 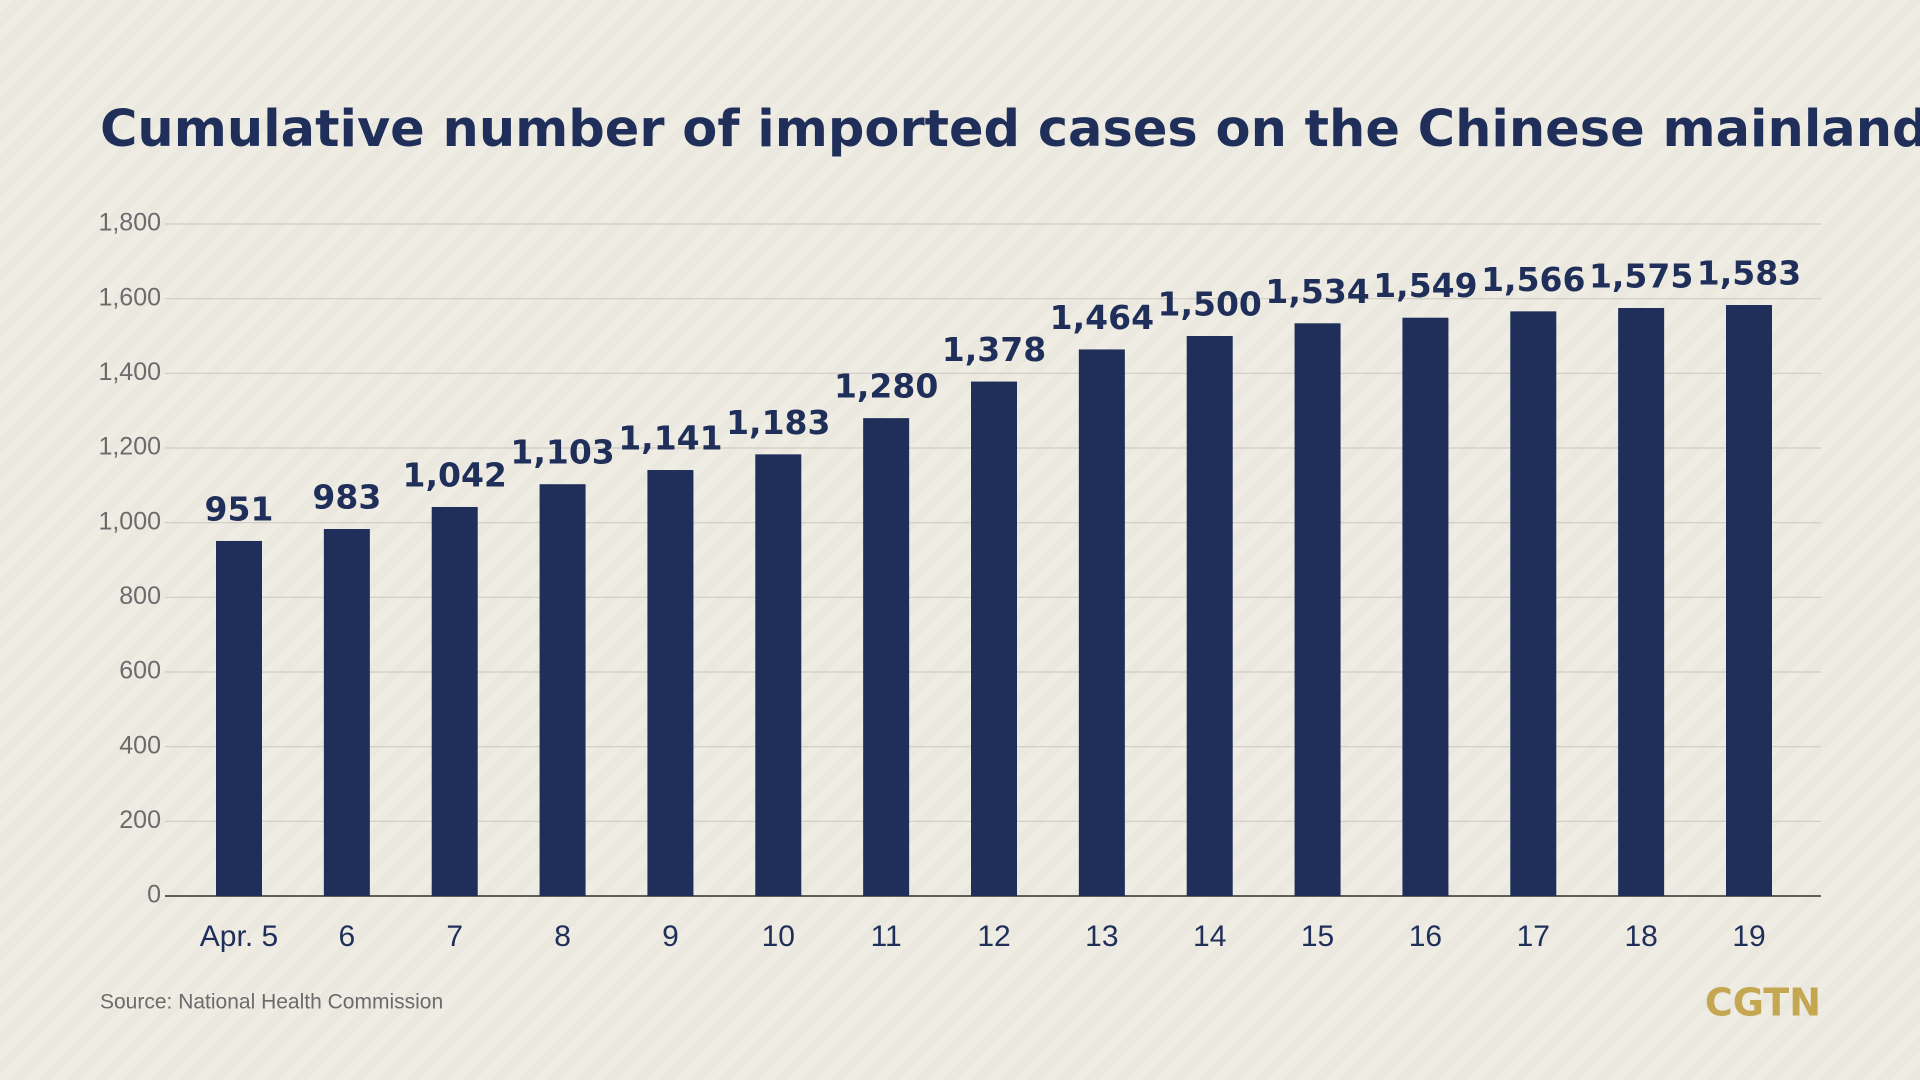 What do you see at coordinates (1210, 304) in the screenshot?
I see `value-label: 1,500` at bounding box center [1210, 304].